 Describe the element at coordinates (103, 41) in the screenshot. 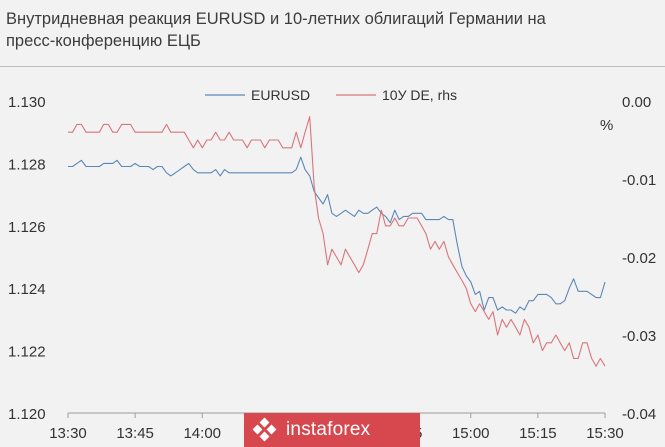

I see `chart-title-line-2: пресс-конференцию ЕЦБ` at that location.